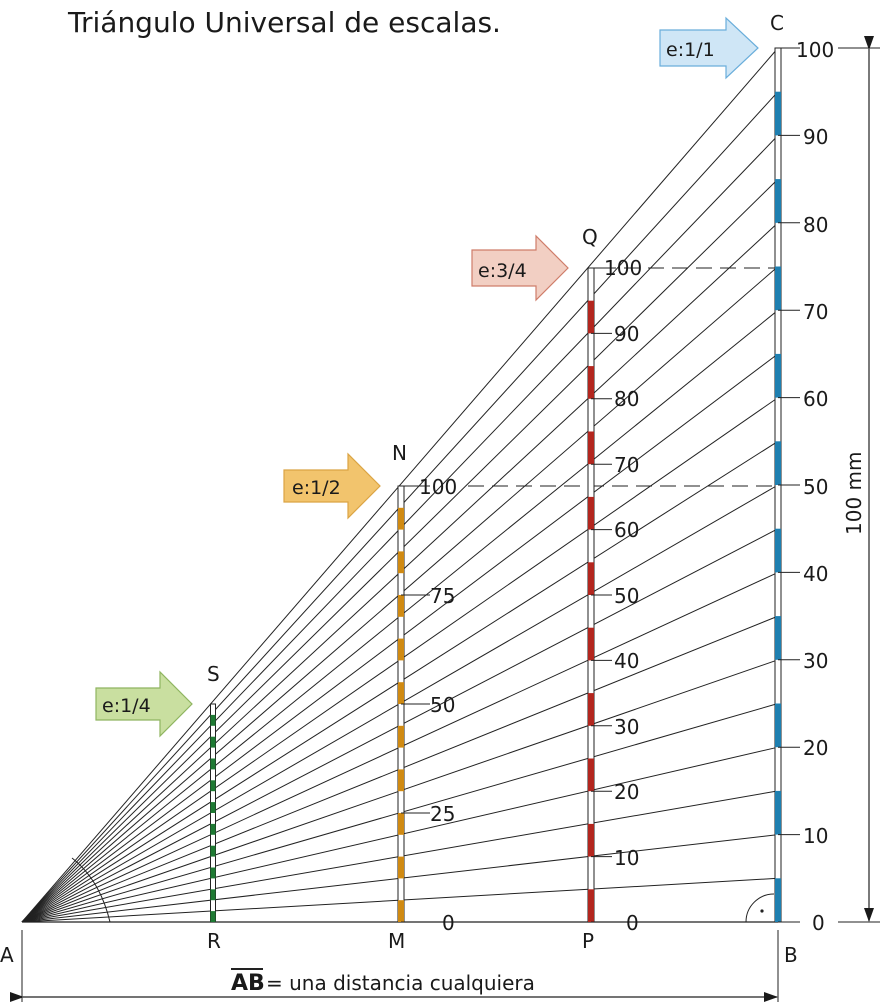 This screenshot has width=880, height=1008. I want to click on point-label-b: B, so click(791, 955).